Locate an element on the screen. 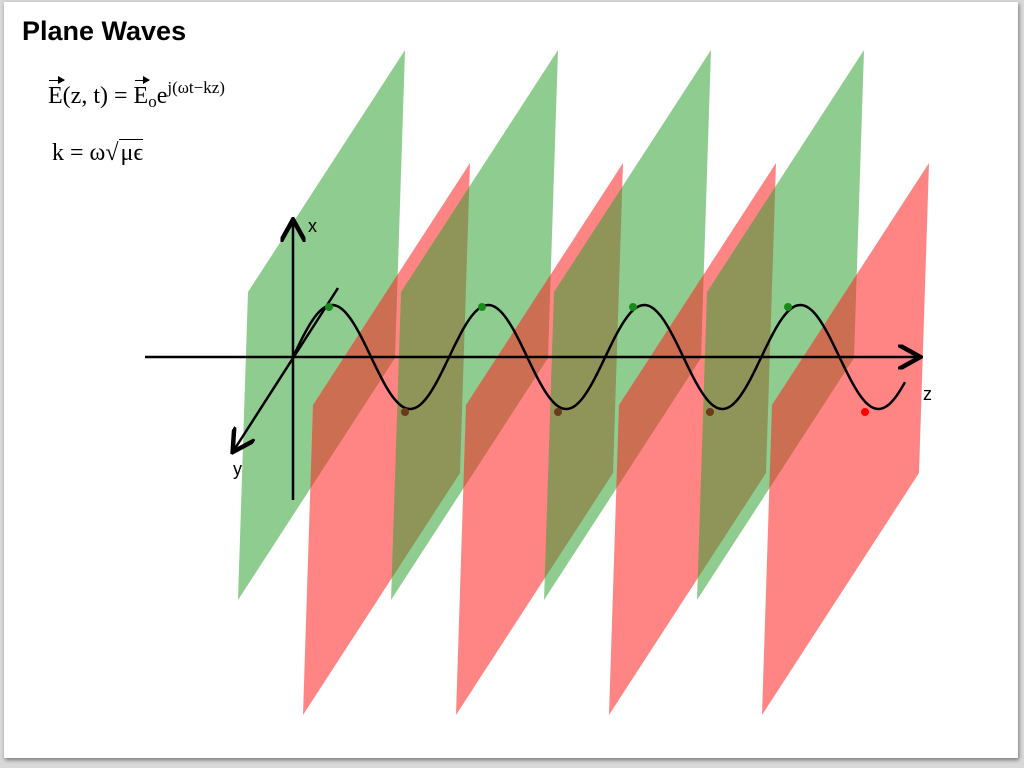 The width and height of the screenshot is (1024, 768). wavenumber-equation: k = ω√μϵ is located at coordinates (98, 152).